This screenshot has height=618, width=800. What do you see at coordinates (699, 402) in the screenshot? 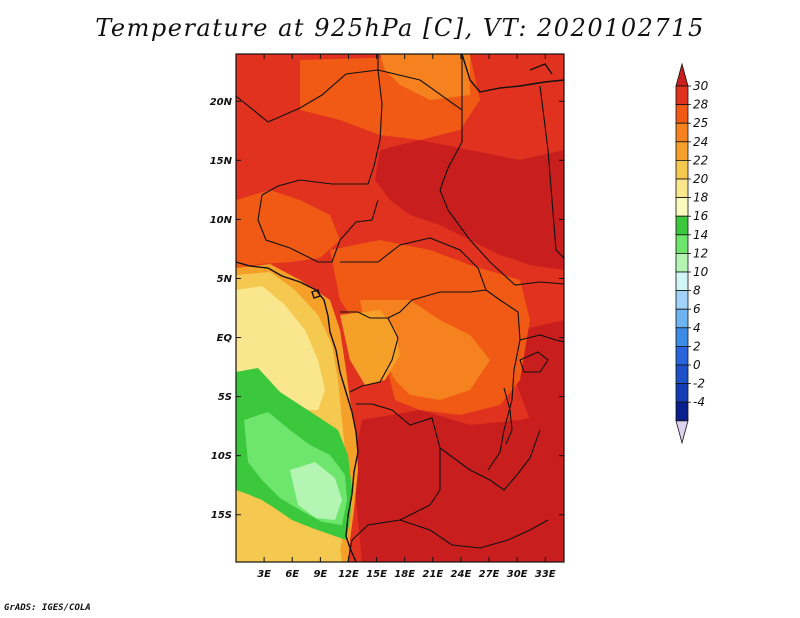
I see `colorbar-label: -4` at bounding box center [699, 402].